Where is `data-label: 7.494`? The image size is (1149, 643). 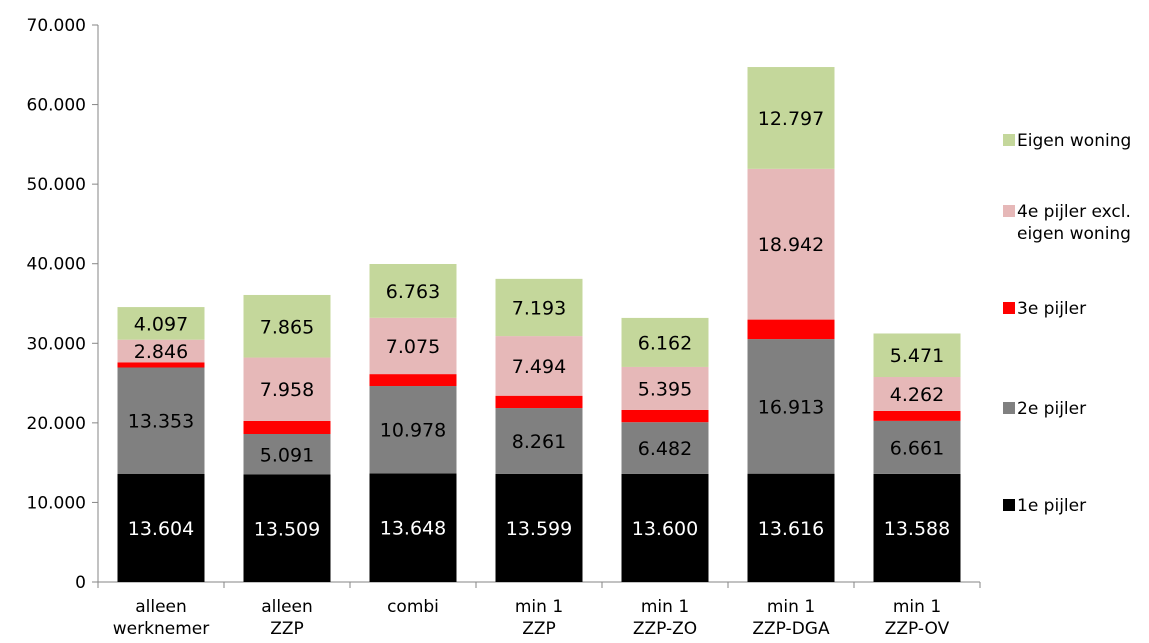 data-label: 7.494 is located at coordinates (539, 367).